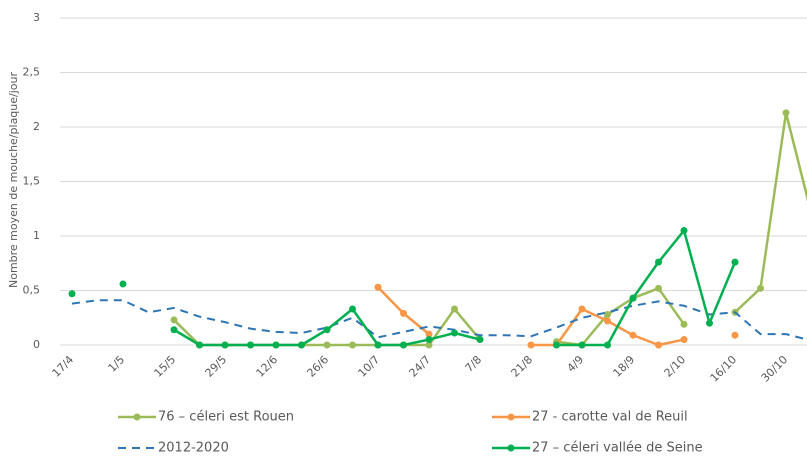 The height and width of the screenshot is (456, 807). What do you see at coordinates (724, 369) in the screenshot?
I see `x-tick-label: 16/10` at bounding box center [724, 369].